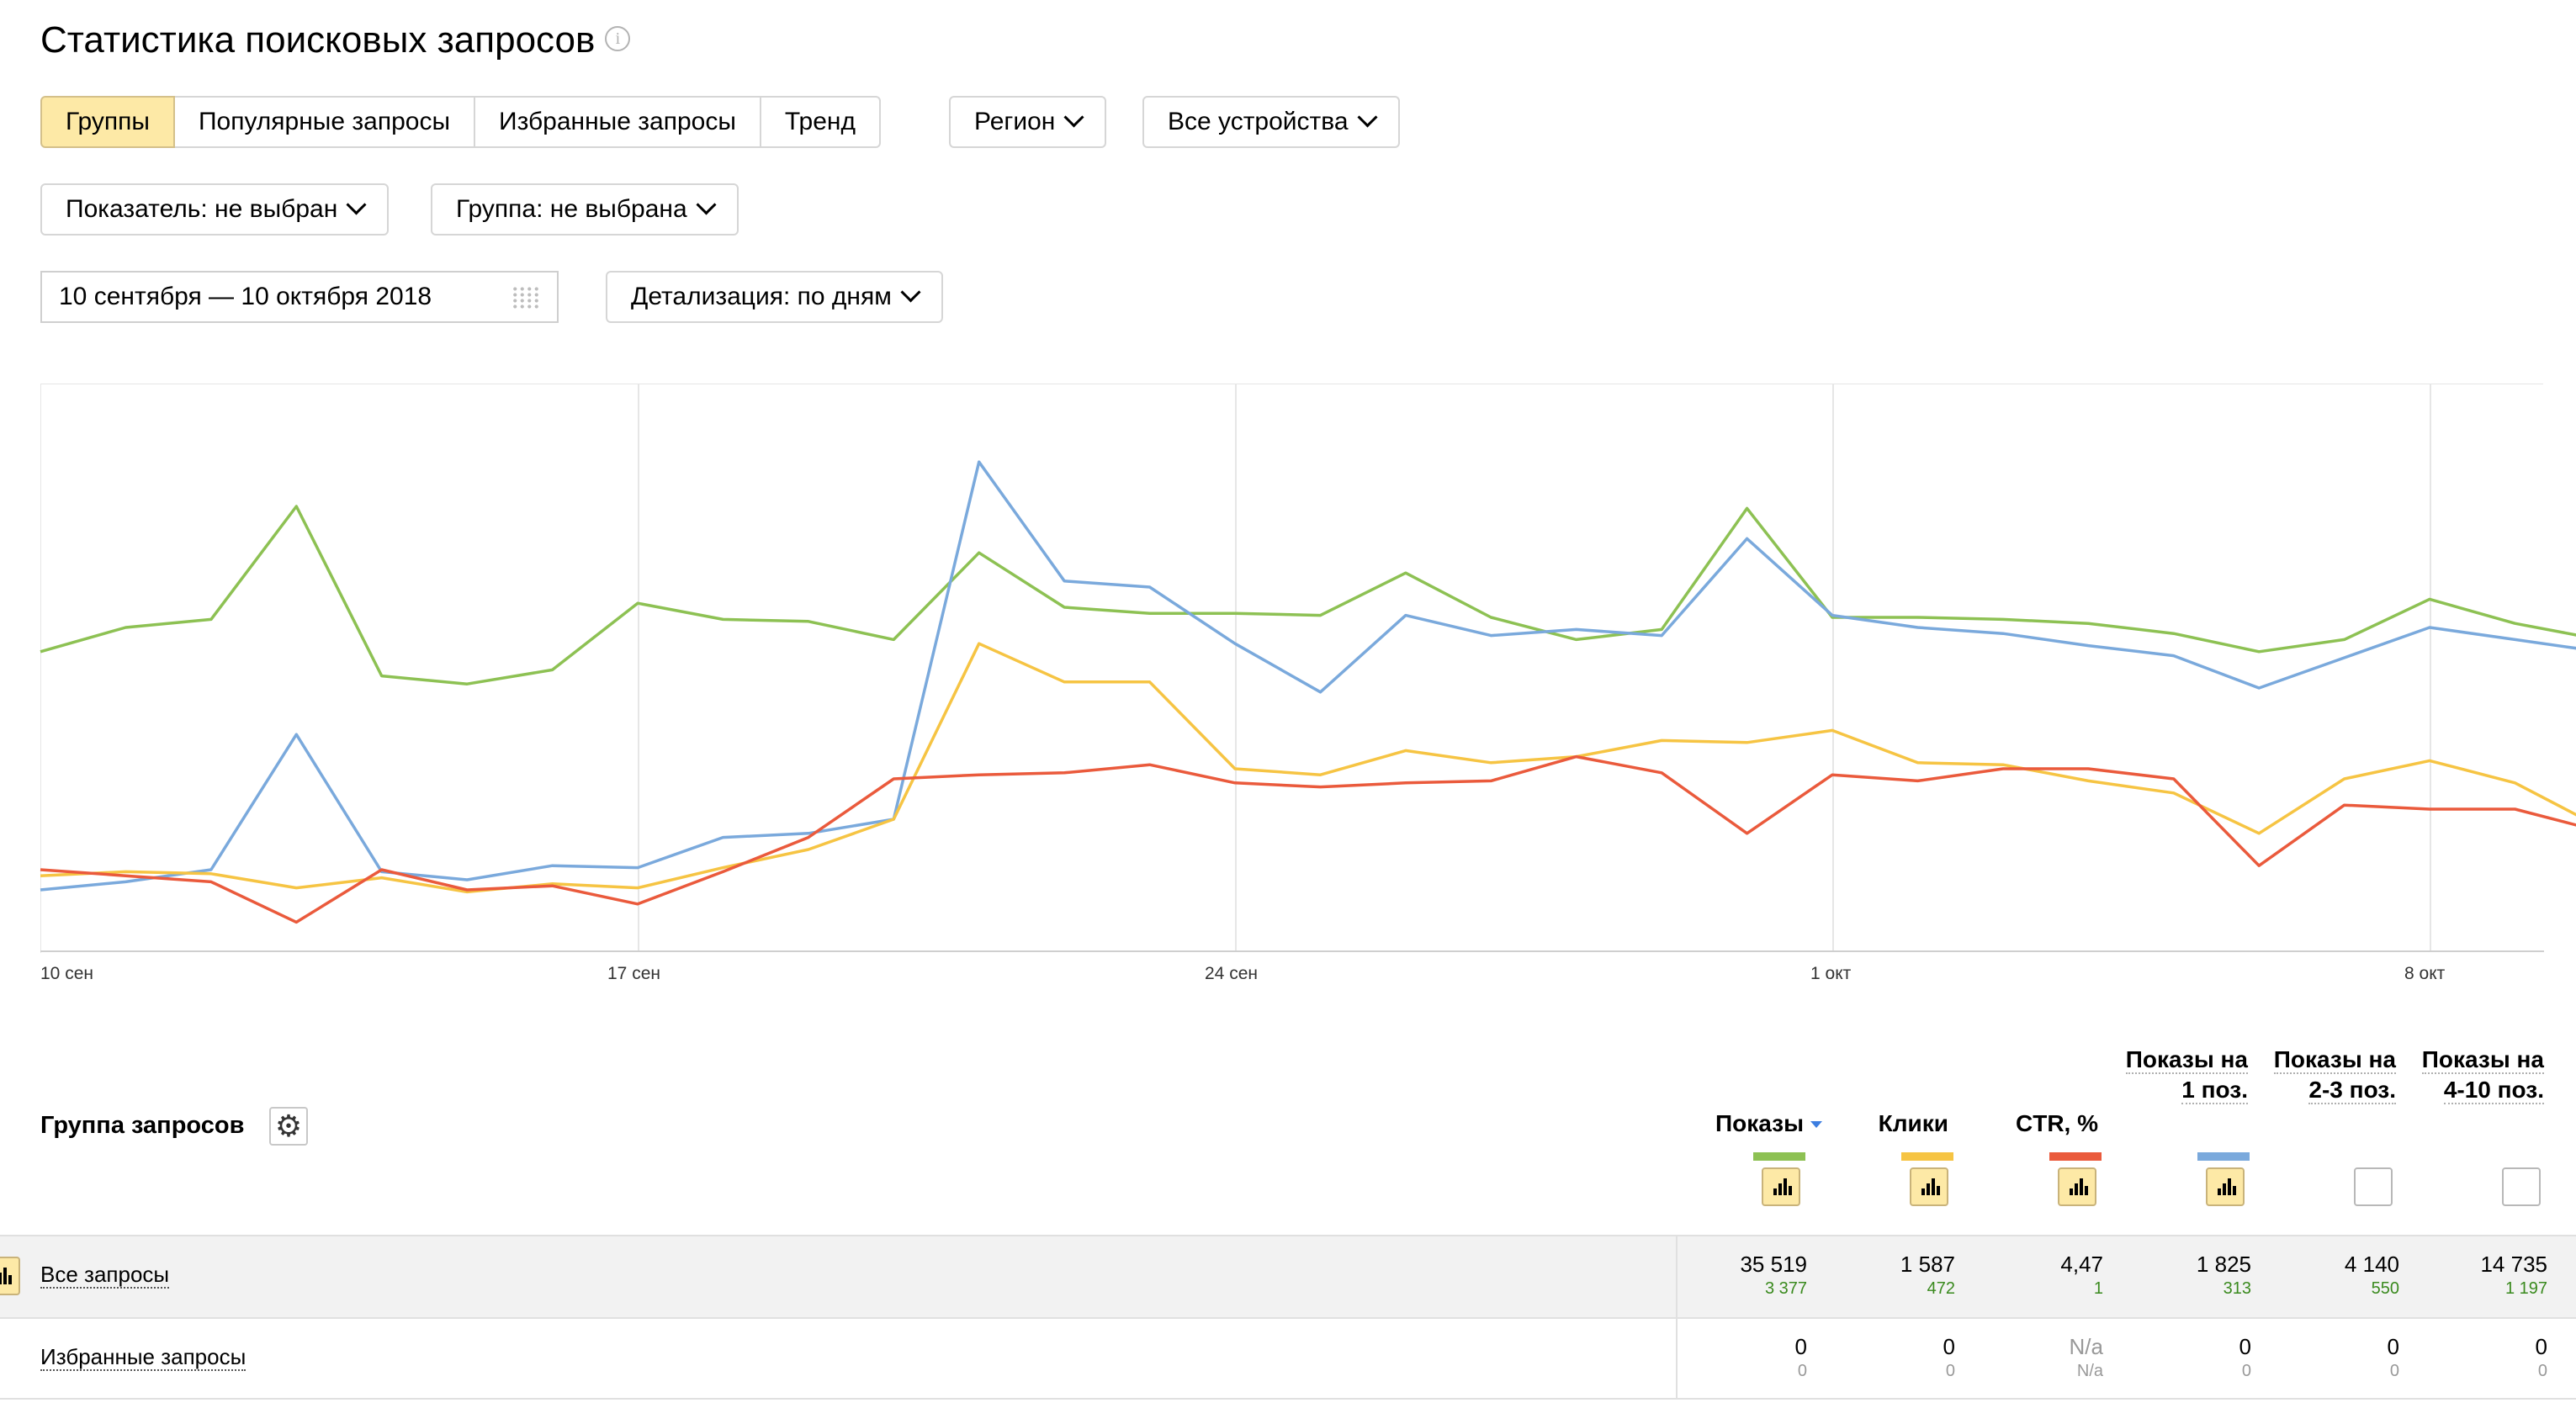 This screenshot has height=1408, width=2576. I want to click on chart-toggle-ctr, so click(2077, 1186).